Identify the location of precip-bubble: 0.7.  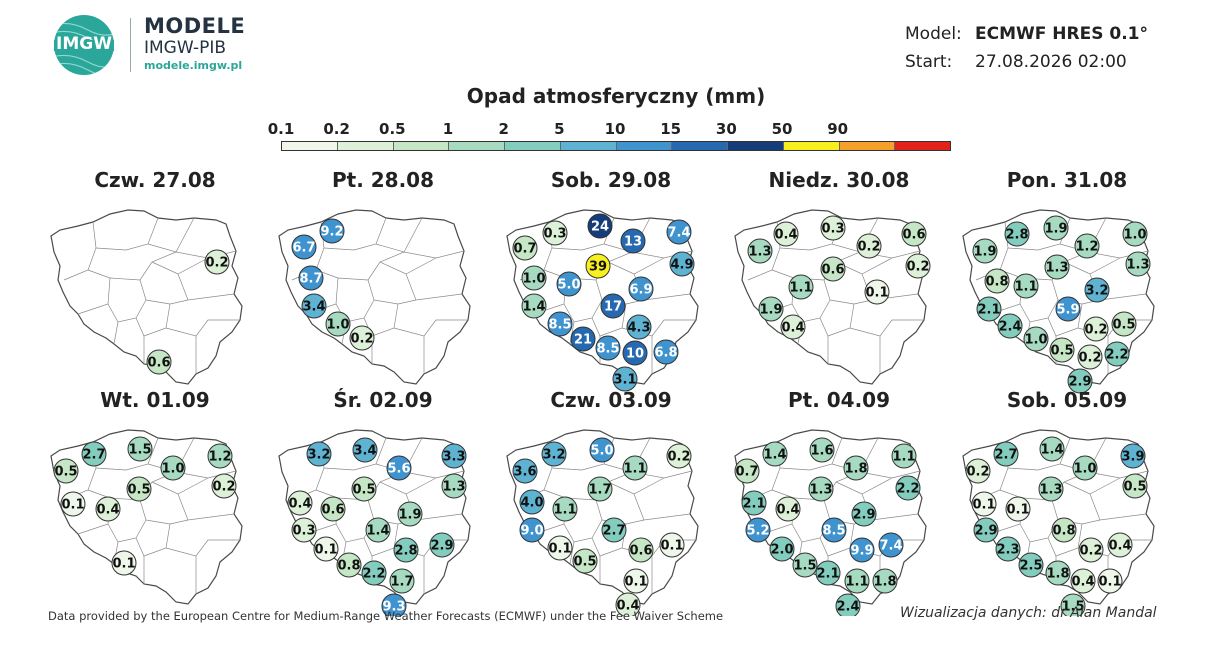
(747, 471).